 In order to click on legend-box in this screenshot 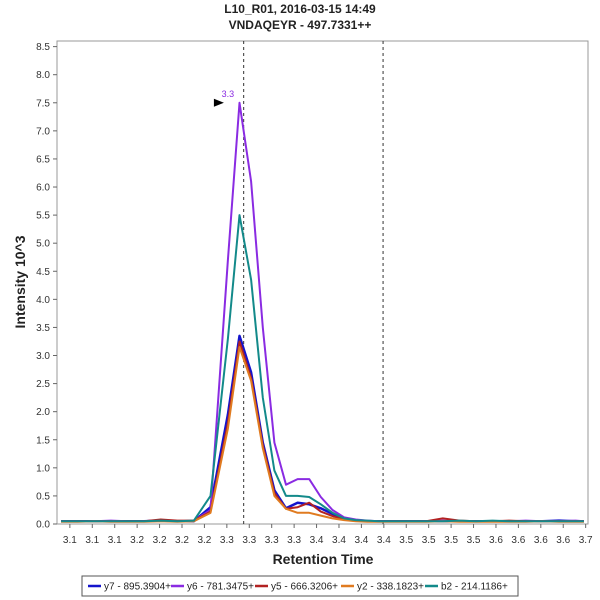, I will do `click(300, 586)`.